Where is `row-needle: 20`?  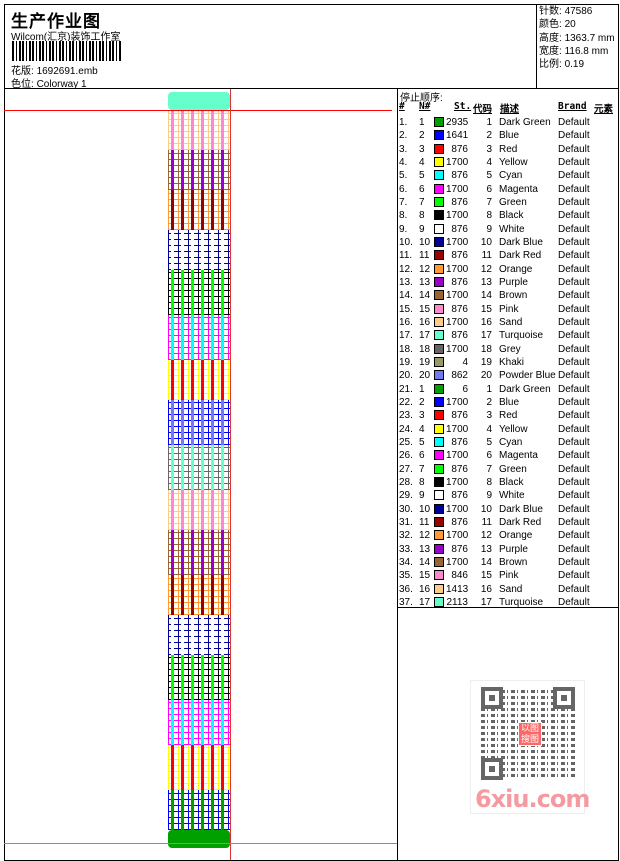
row-needle: 20 is located at coordinates (425, 376).